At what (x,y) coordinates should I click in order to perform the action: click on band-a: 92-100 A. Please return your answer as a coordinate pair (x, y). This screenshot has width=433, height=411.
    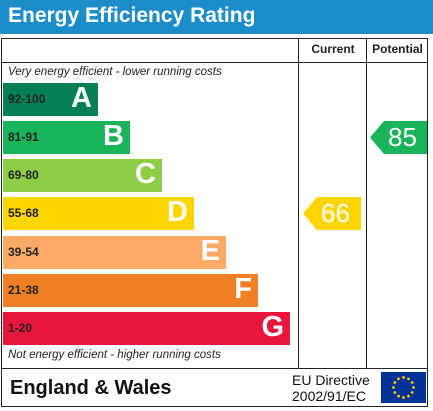
    Looking at the image, I should click on (50, 99).